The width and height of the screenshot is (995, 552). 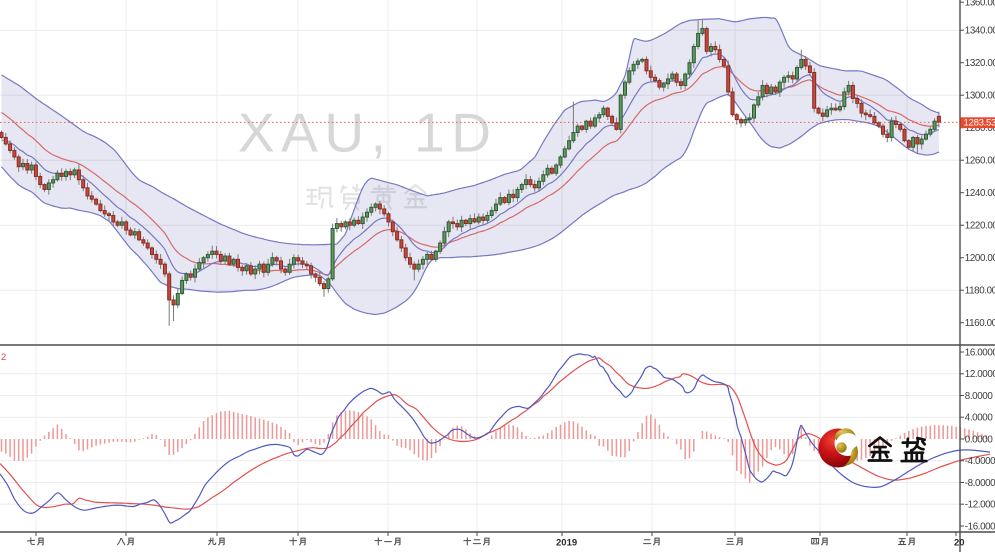 What do you see at coordinates (980, 258) in the screenshot?
I see `svg-text: 1200.00` at bounding box center [980, 258].